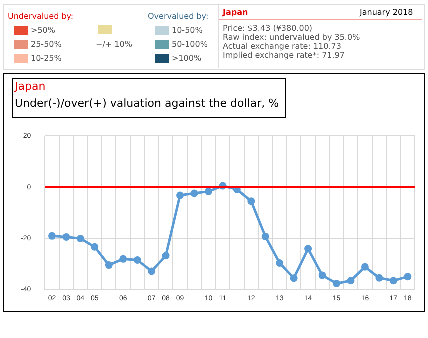  I want to click on text: 10-50%, so click(187, 30).